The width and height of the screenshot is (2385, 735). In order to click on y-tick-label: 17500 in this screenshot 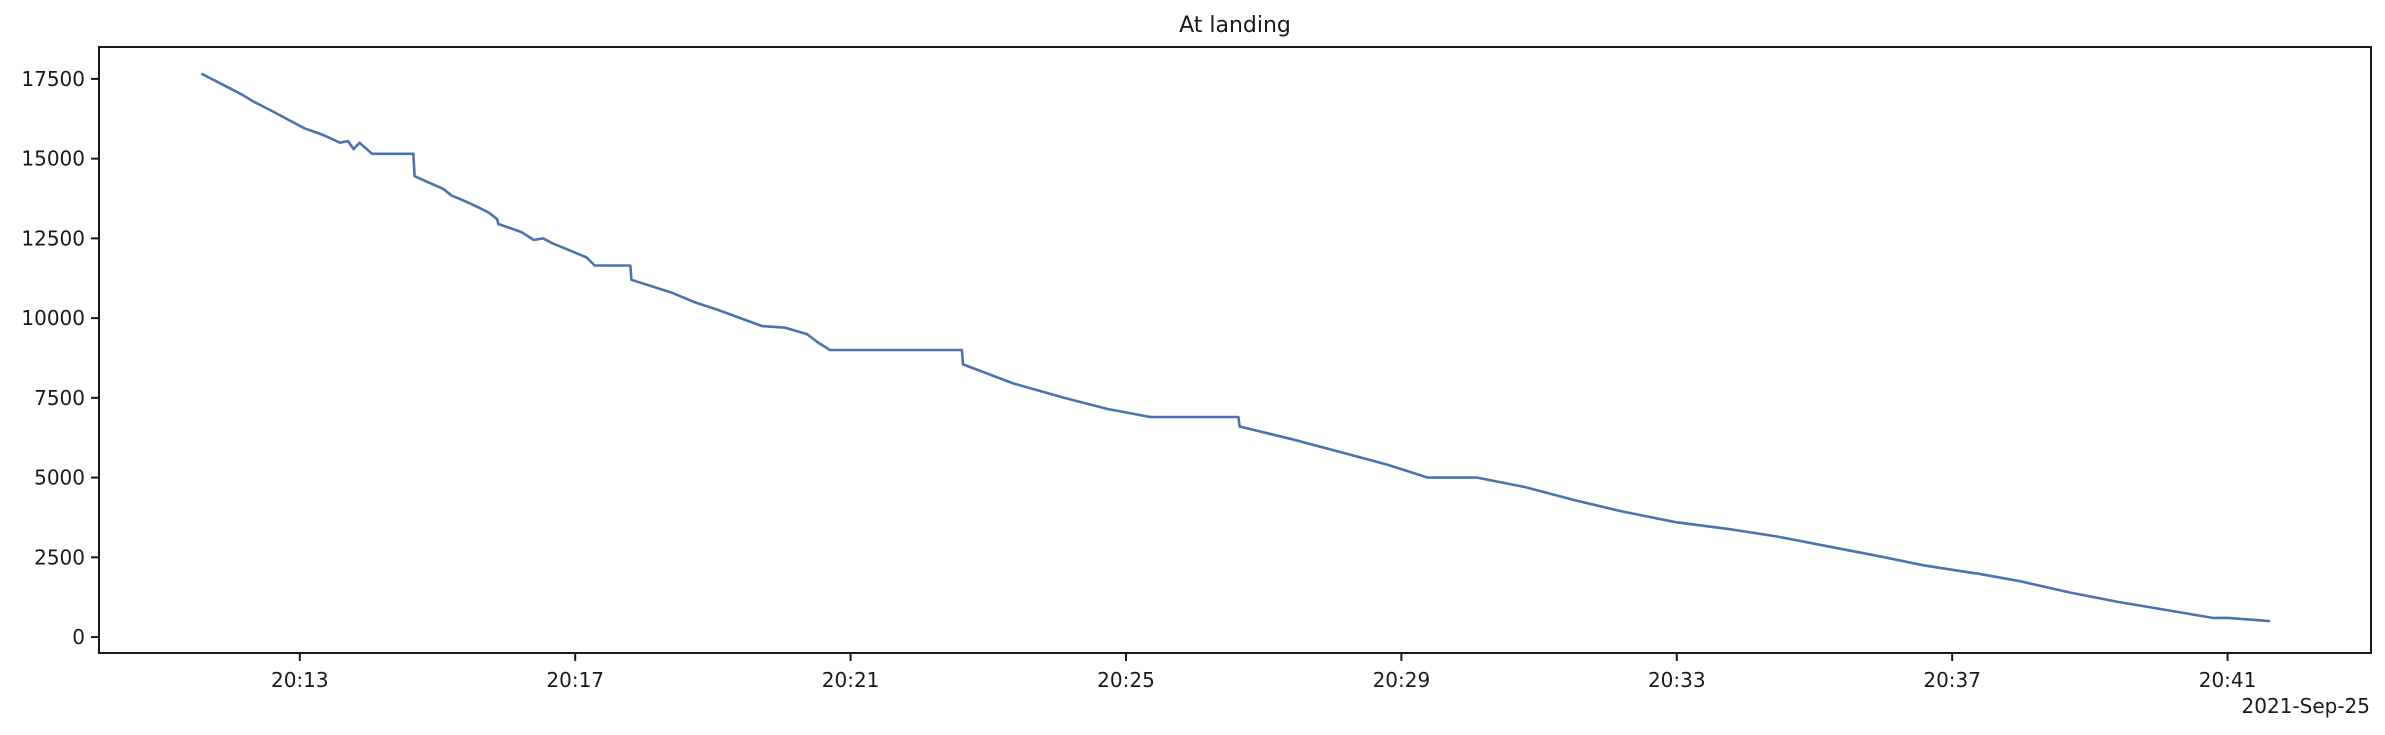, I will do `click(53, 79)`.